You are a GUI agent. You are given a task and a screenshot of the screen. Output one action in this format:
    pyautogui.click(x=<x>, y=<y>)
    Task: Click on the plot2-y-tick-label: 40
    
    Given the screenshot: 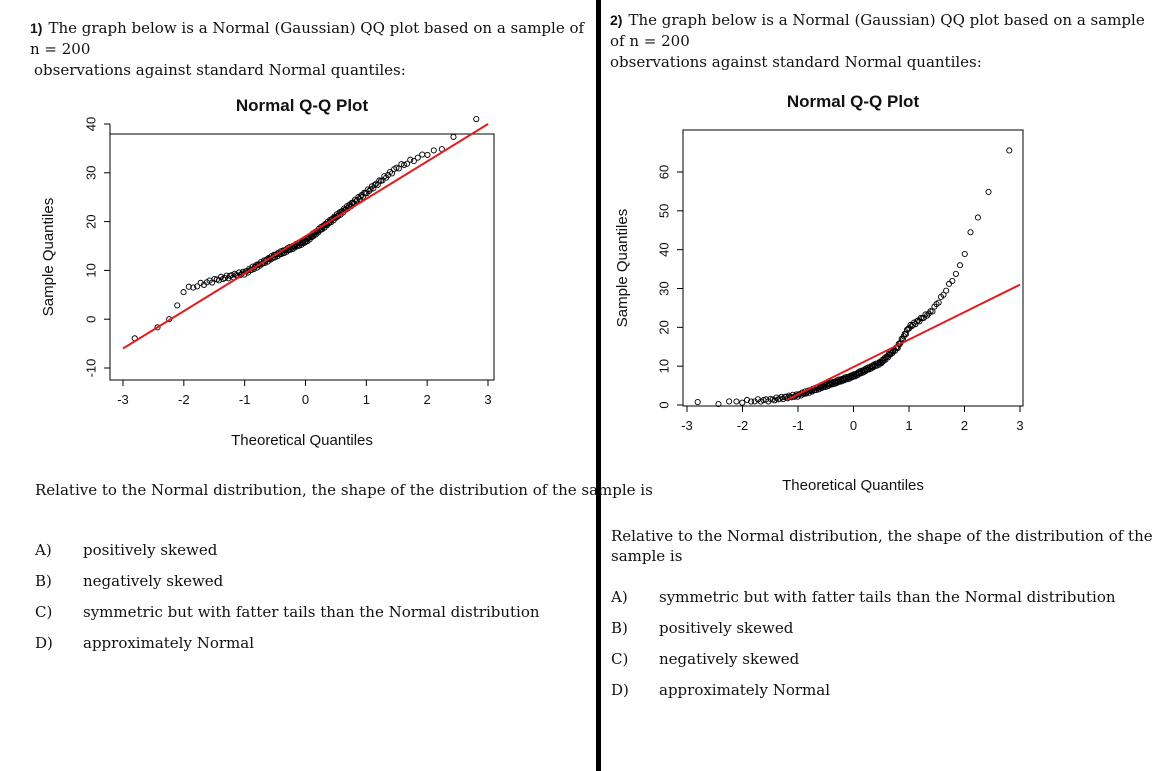 What is the action you would take?
    pyautogui.click(x=663, y=249)
    